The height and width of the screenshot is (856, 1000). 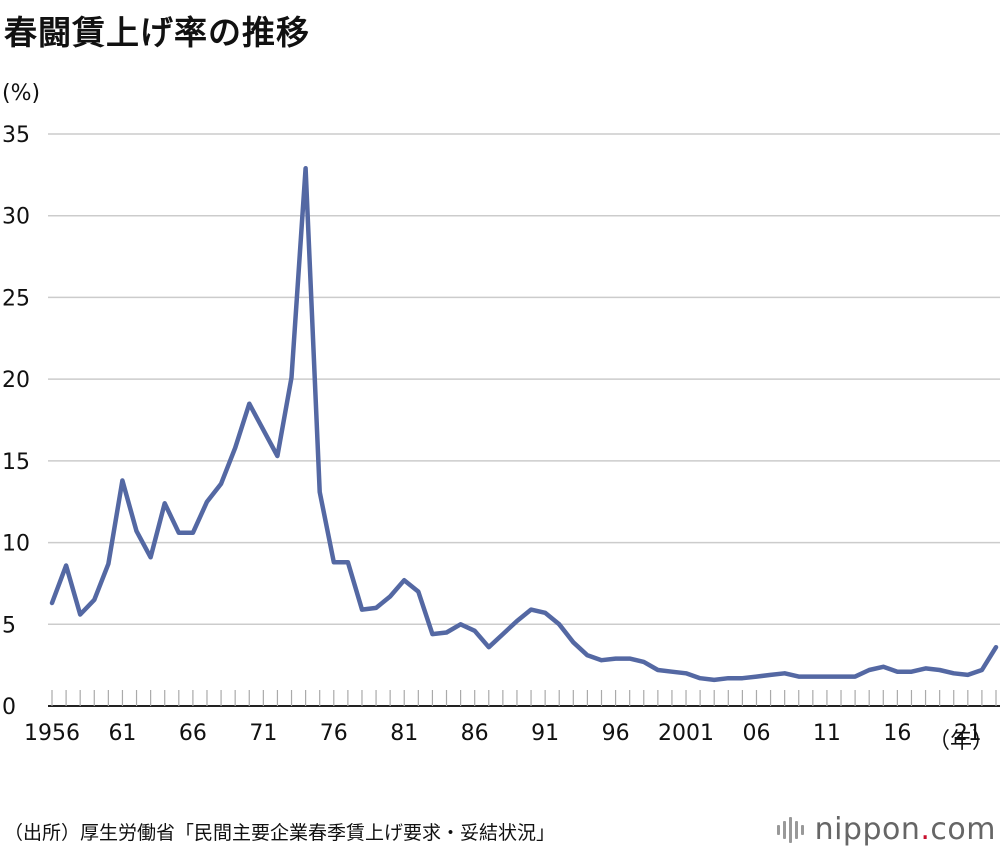 I want to click on y-tick-label: 30, so click(x=16, y=217).